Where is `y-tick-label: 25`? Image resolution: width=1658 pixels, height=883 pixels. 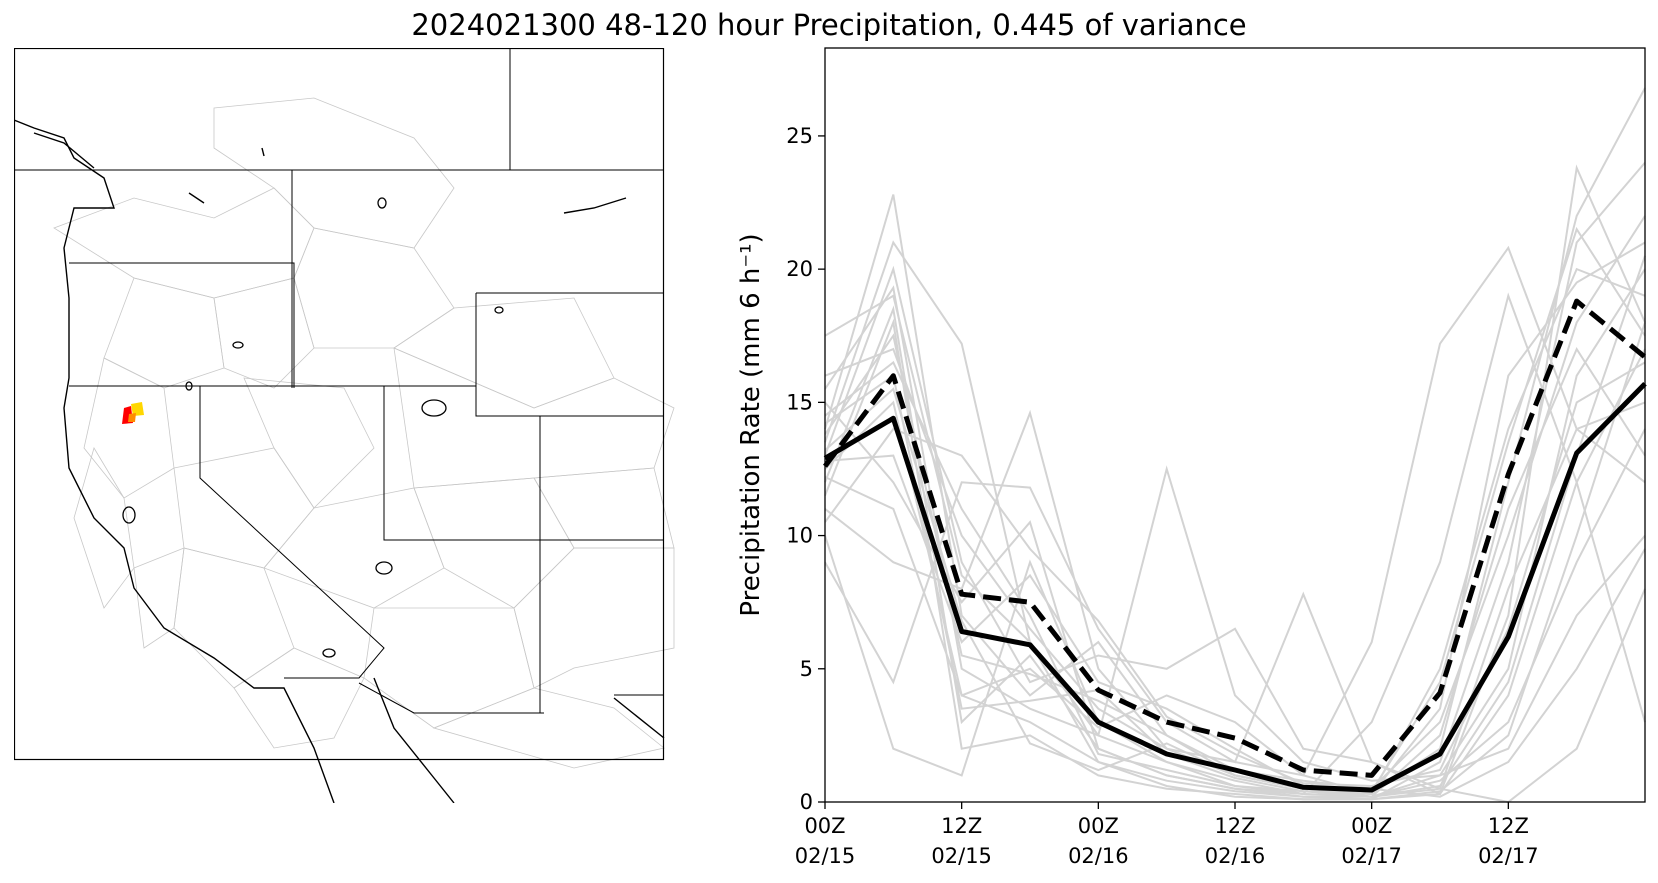 y-tick-label: 25 is located at coordinates (799, 136).